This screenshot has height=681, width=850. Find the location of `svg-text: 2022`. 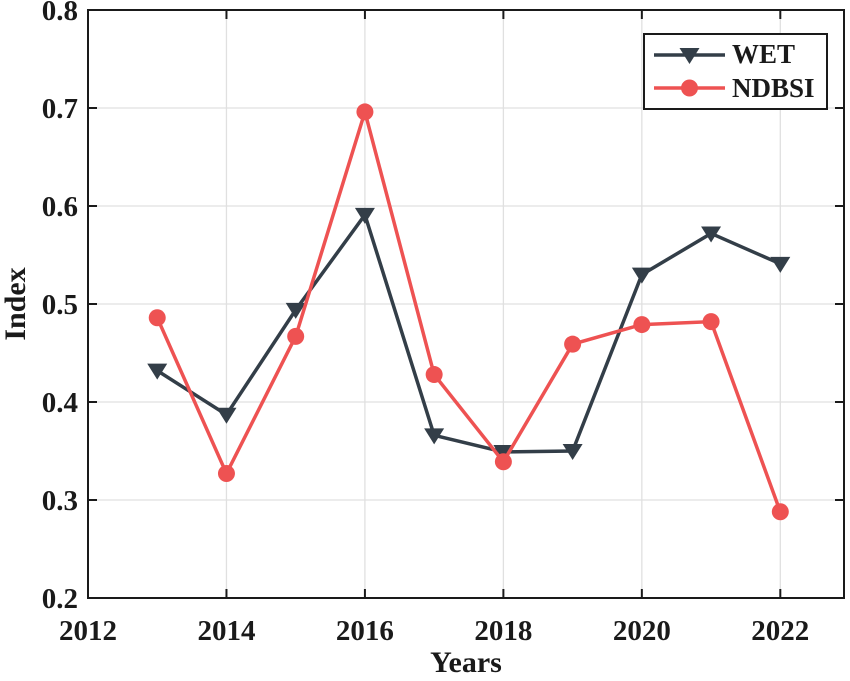

svg-text: 2022 is located at coordinates (780, 631).